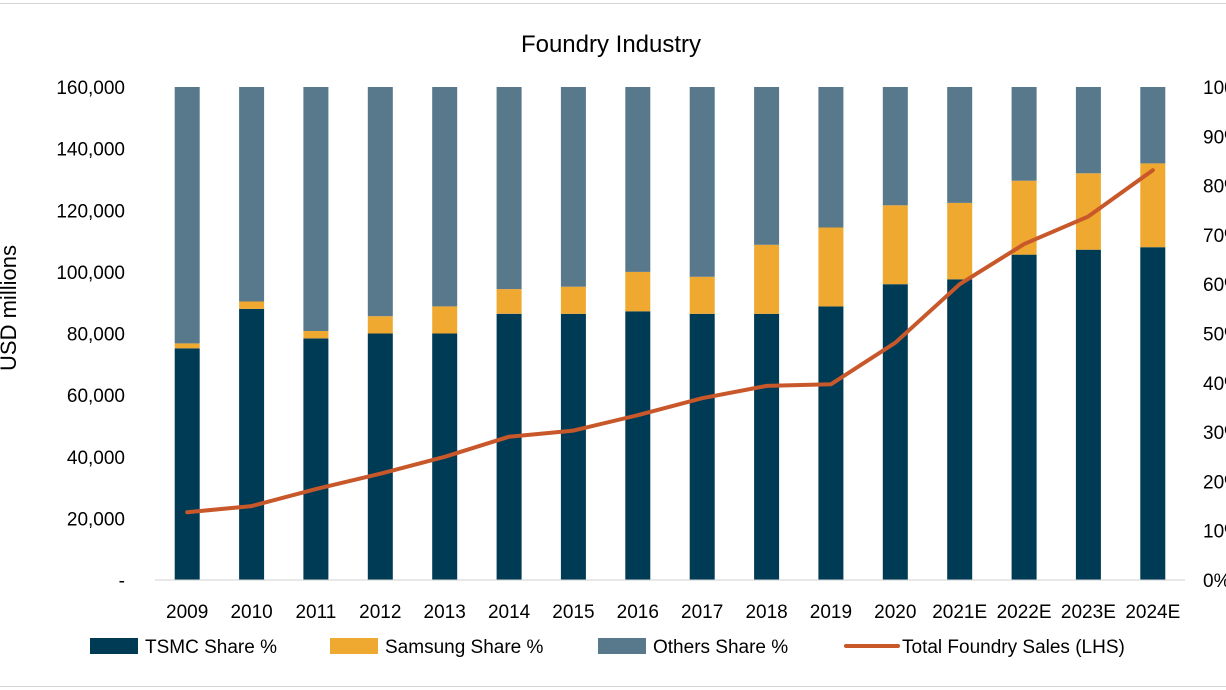  What do you see at coordinates (90, 150) in the screenshot?
I see `y-tick-label: 140,000` at bounding box center [90, 150].